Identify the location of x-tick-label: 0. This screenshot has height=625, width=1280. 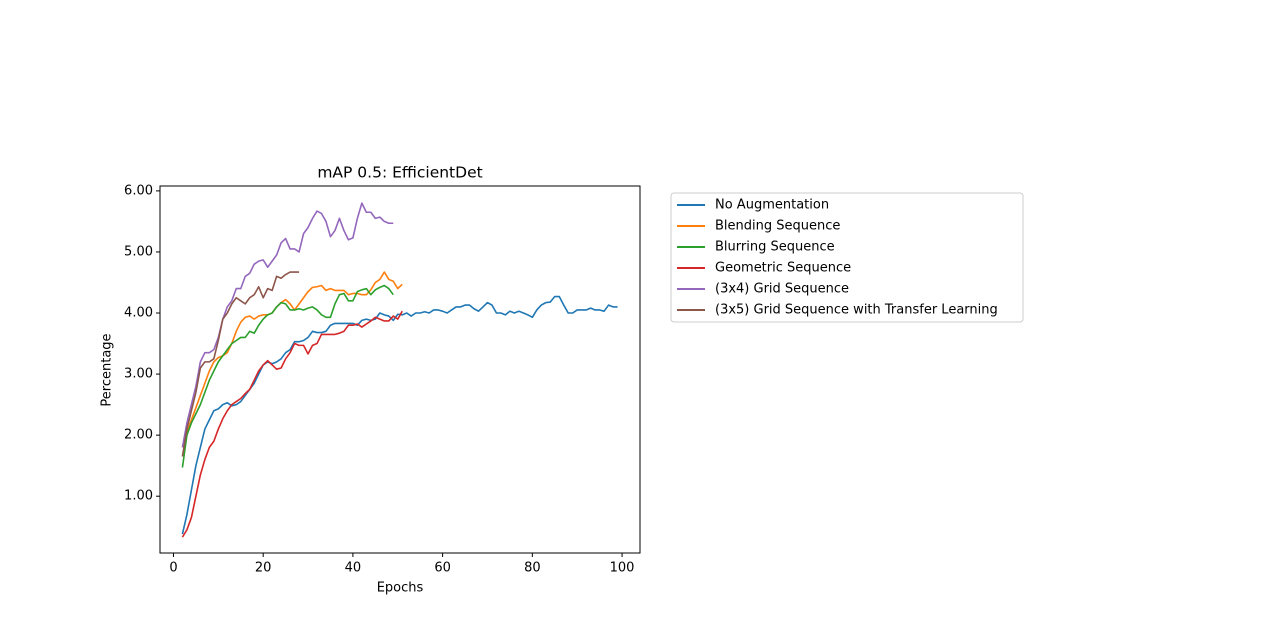
(173, 568).